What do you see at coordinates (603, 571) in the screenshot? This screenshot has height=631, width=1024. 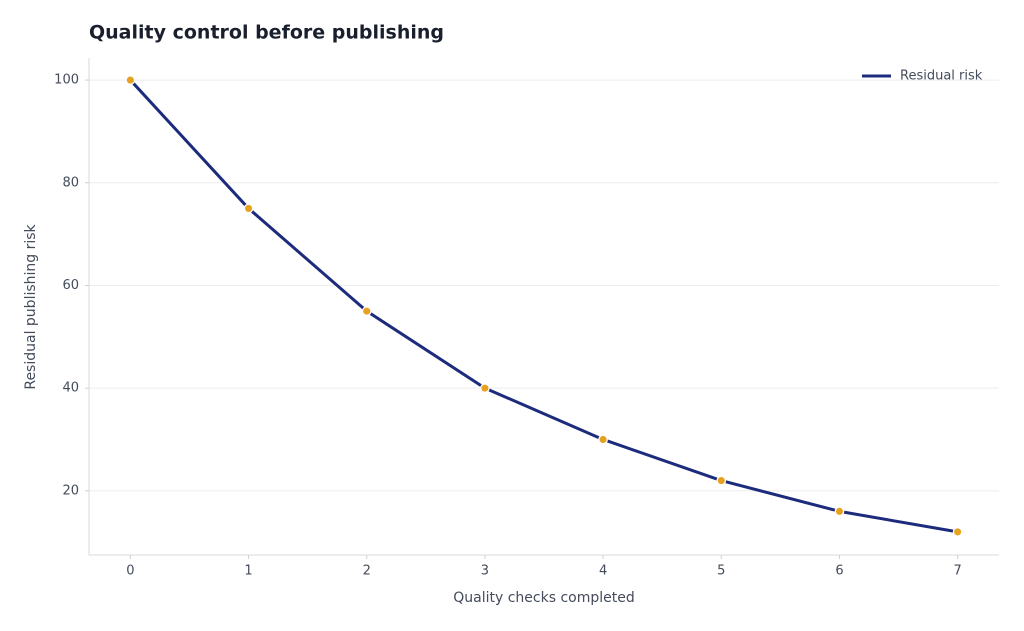 I see `x-tick-label: 4` at bounding box center [603, 571].